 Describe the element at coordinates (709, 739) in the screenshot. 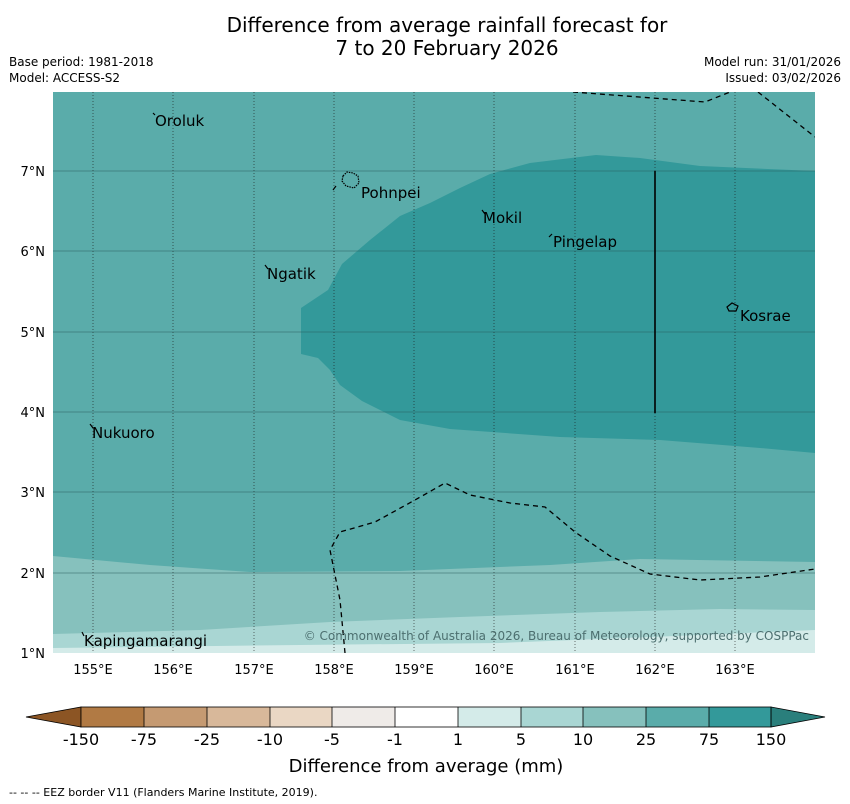

I see `colorbar-tick: 75` at that location.